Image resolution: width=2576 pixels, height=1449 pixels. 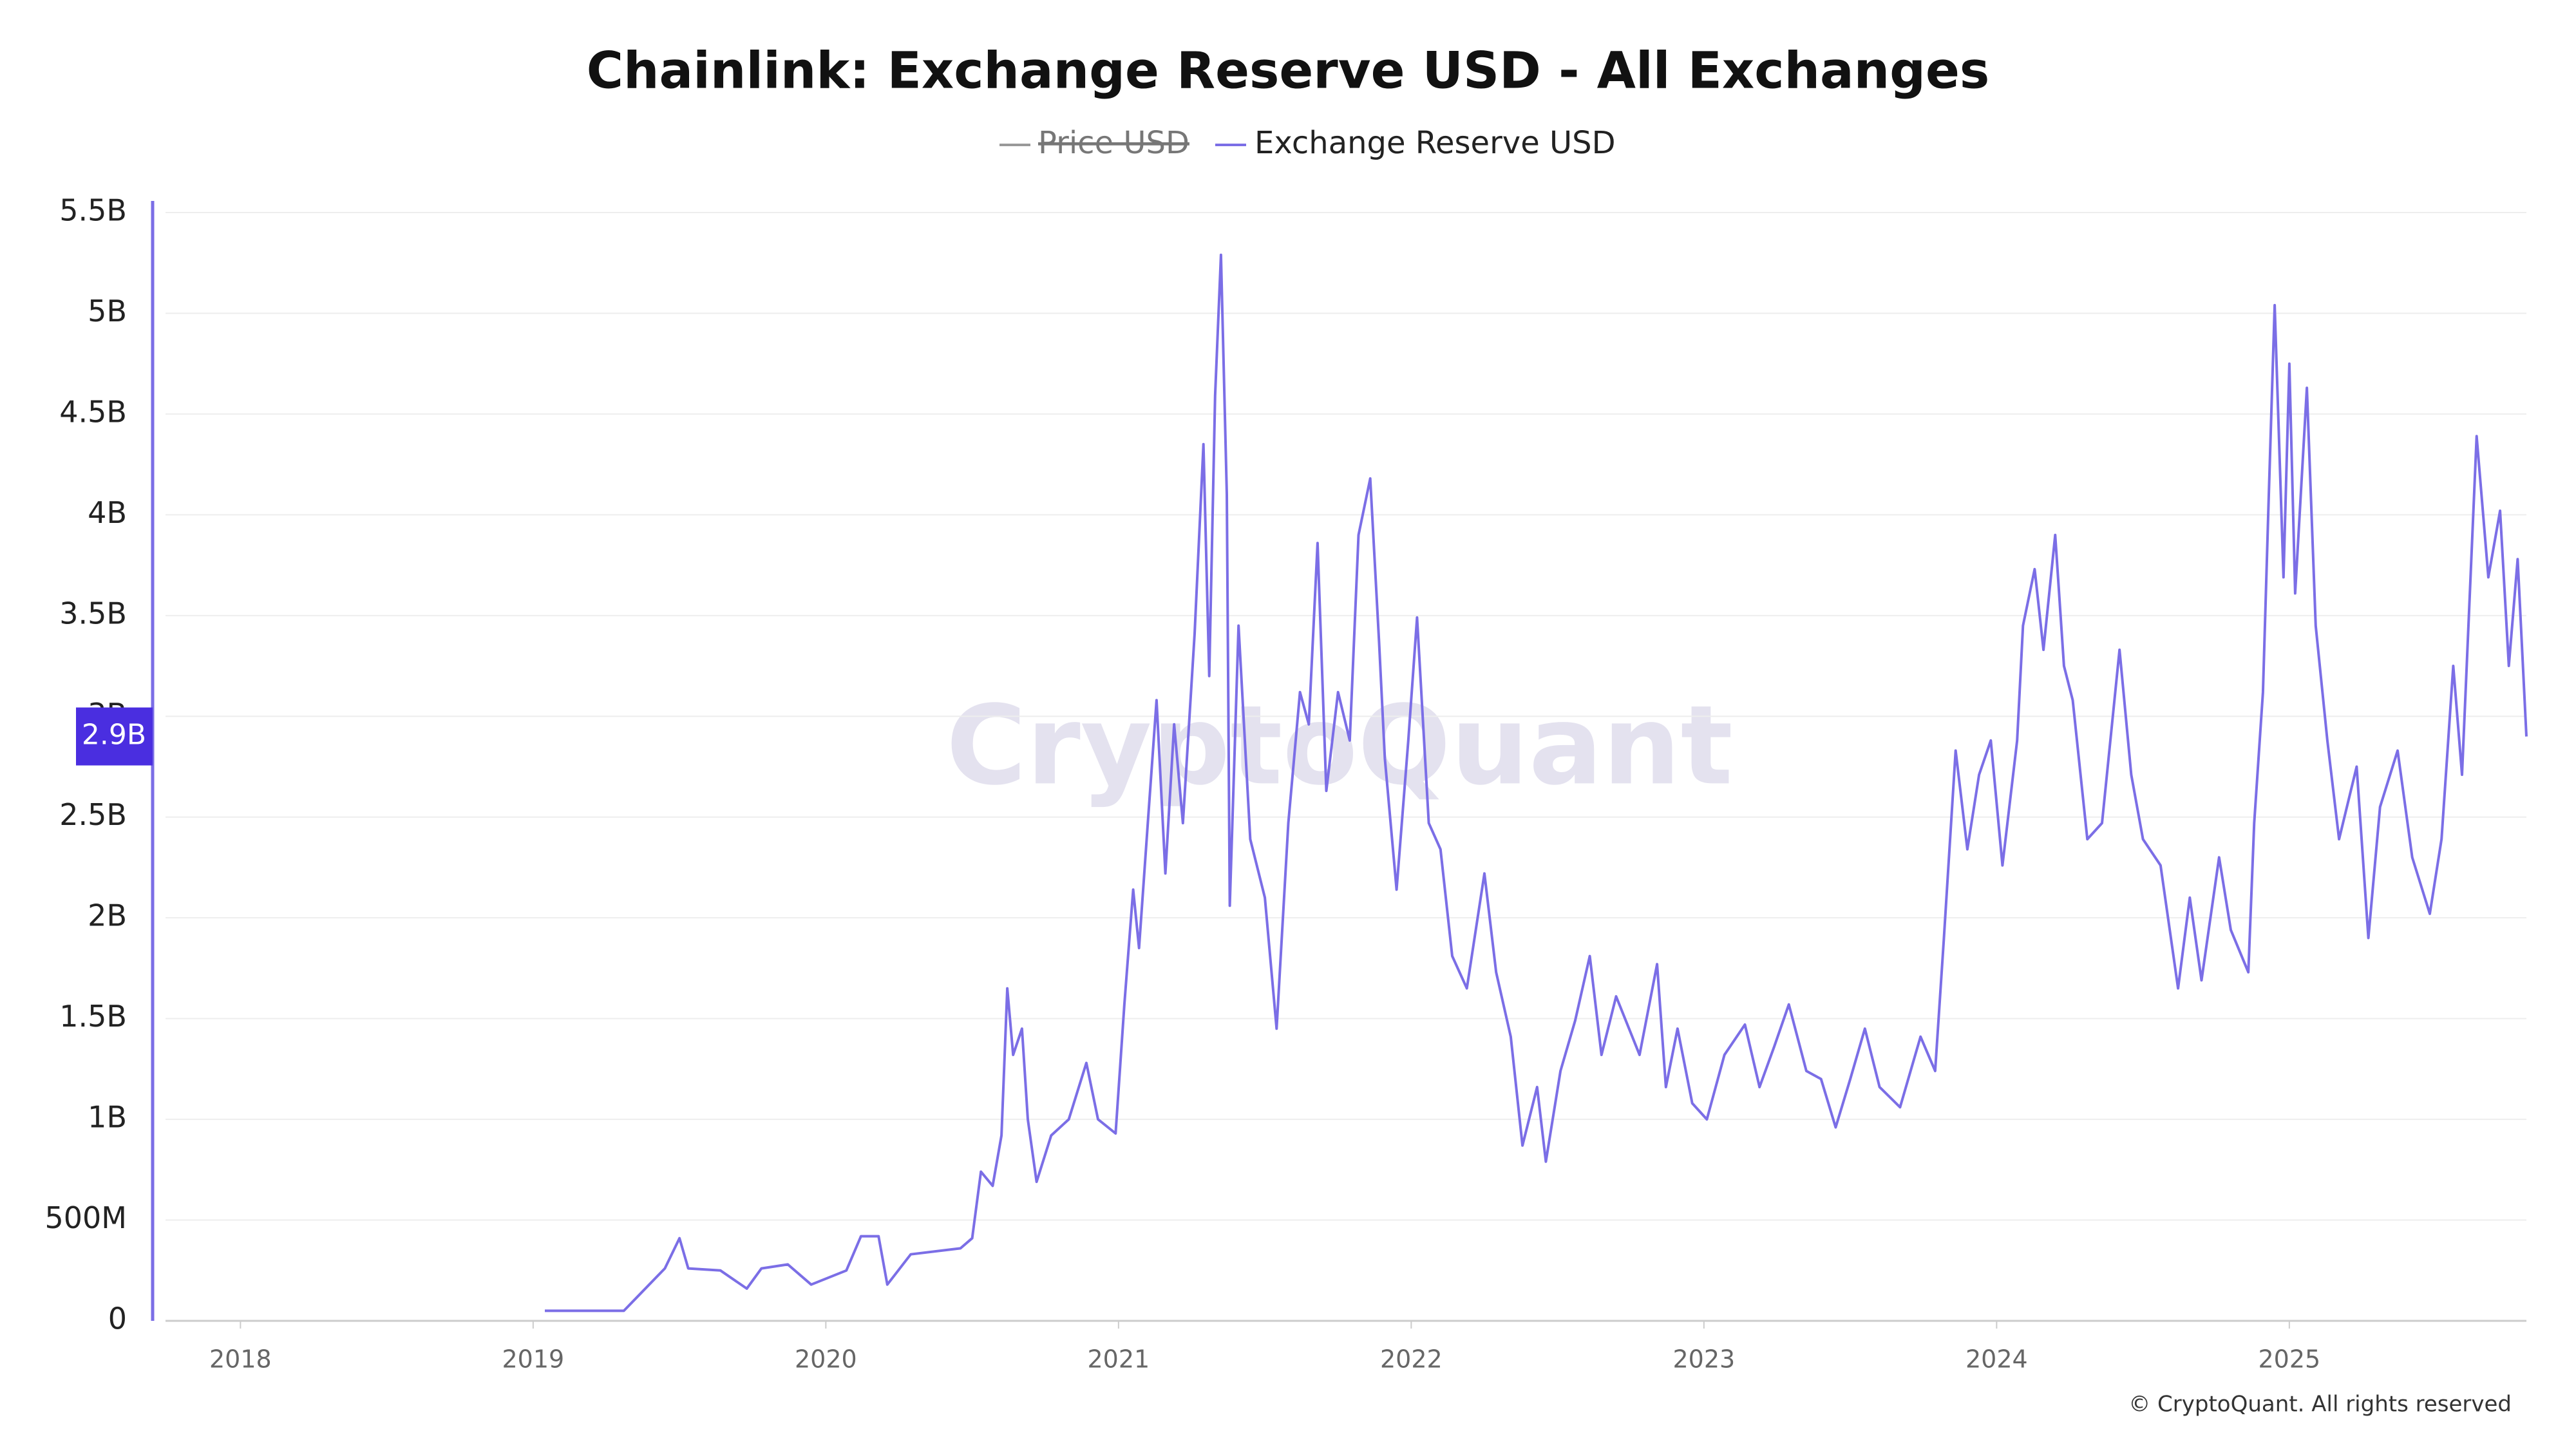 I want to click on x-tick-label: 2024, so click(x=1997, y=1359).